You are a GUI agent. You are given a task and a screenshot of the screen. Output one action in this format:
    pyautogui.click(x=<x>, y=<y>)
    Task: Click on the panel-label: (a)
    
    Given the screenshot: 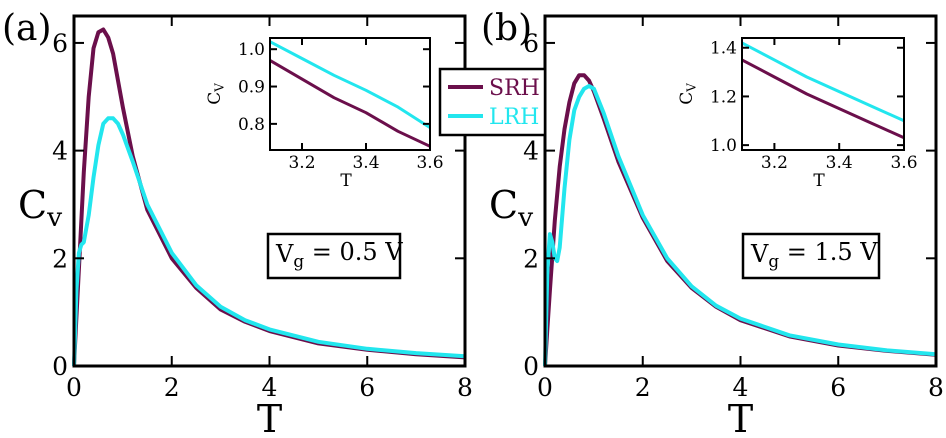 What is the action you would take?
    pyautogui.click(x=27, y=28)
    